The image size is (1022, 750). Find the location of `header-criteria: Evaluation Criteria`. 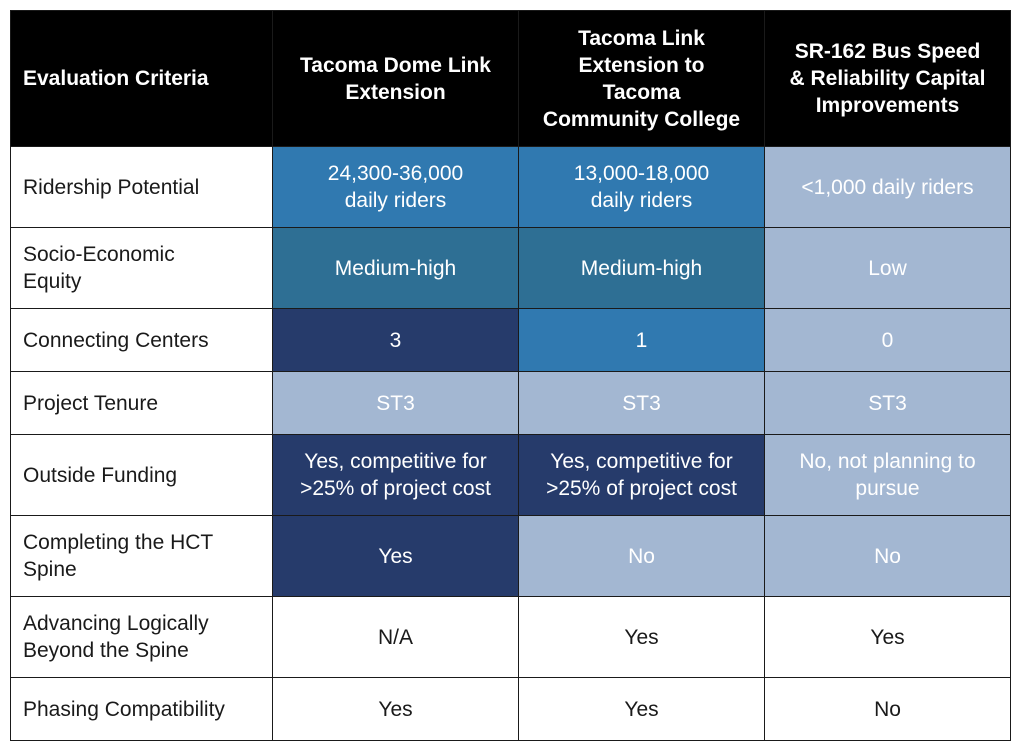

header-criteria: Evaluation Criteria is located at coordinates (141, 78).